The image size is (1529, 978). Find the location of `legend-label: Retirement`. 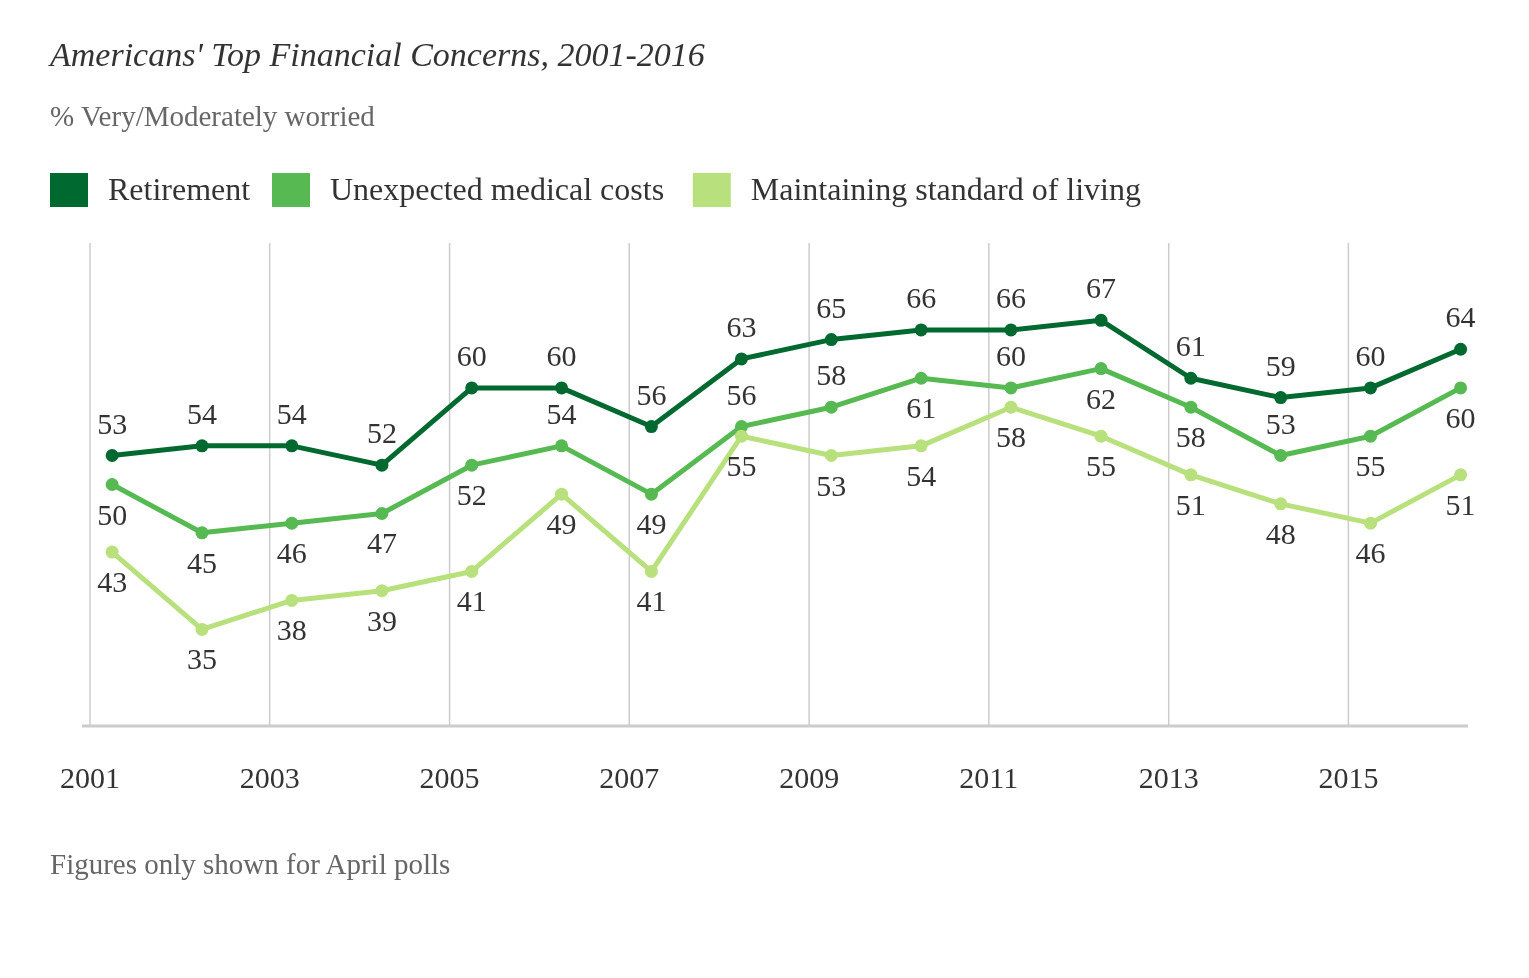

legend-label: Retirement is located at coordinates (179, 189).